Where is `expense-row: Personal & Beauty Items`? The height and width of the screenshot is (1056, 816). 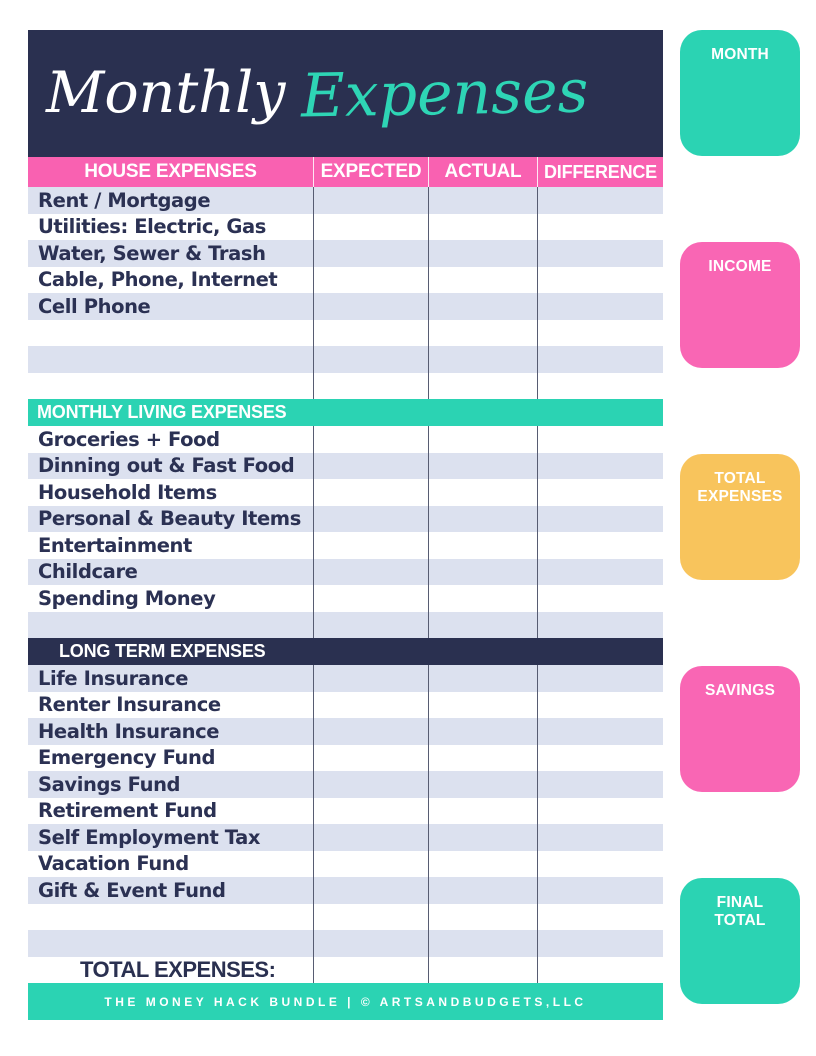
expense-row: Personal & Beauty Items is located at coordinates (345, 518).